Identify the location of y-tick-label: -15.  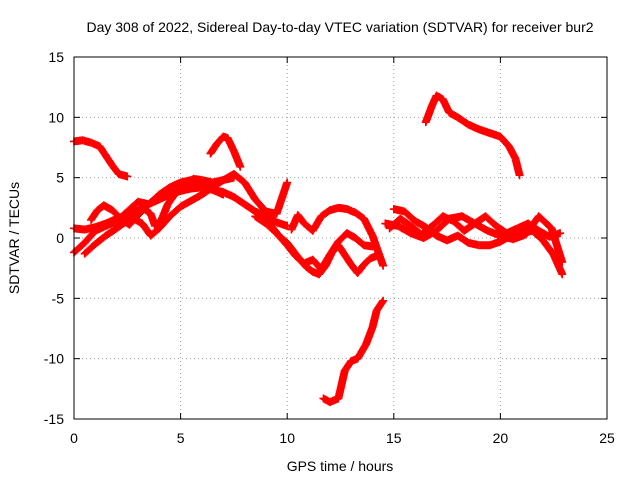
(54, 419).